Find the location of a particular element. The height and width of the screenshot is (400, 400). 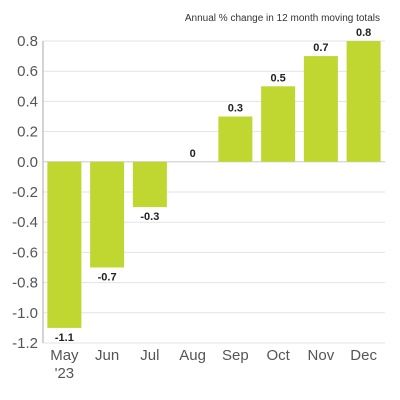

data-label: 0.5 is located at coordinates (277, 78).